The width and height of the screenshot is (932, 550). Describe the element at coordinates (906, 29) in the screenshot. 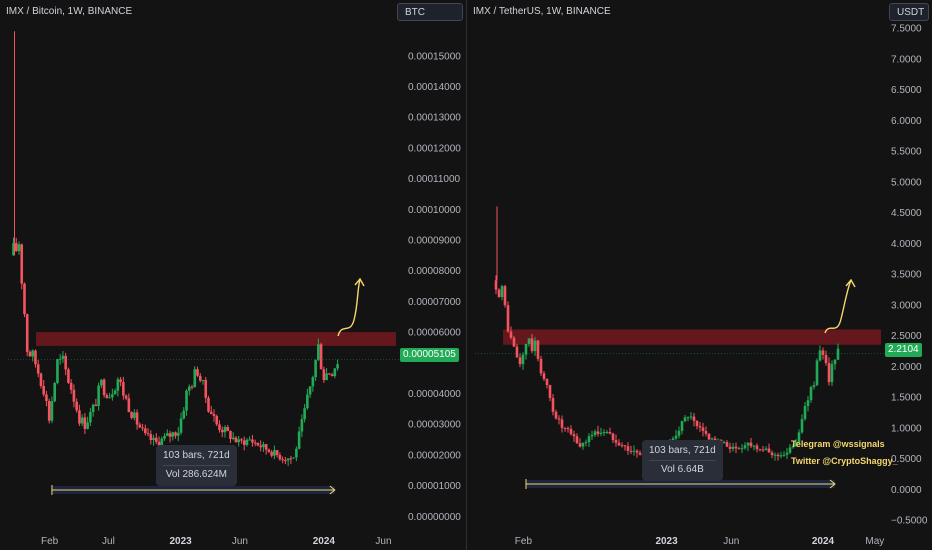

I see `y-tick-label: 7.5000` at that location.